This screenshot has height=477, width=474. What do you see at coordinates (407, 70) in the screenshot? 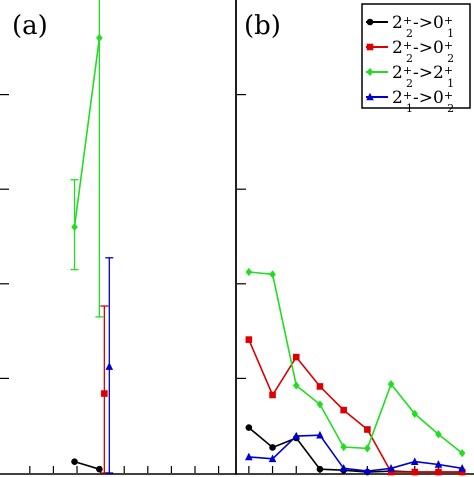
I see `legend-label-2-part-1: +` at bounding box center [407, 70].